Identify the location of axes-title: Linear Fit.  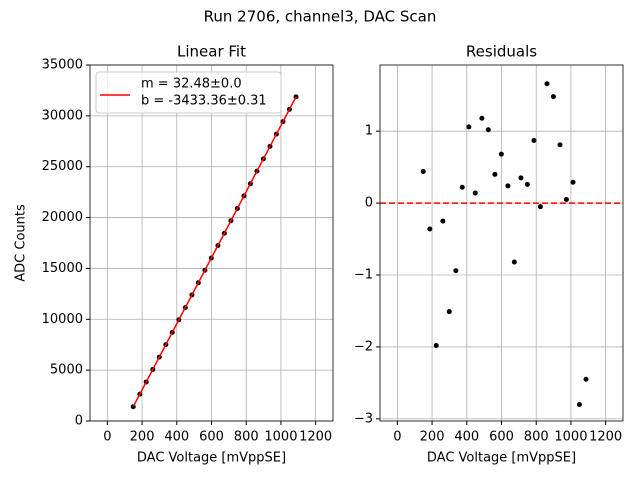
(211, 52).